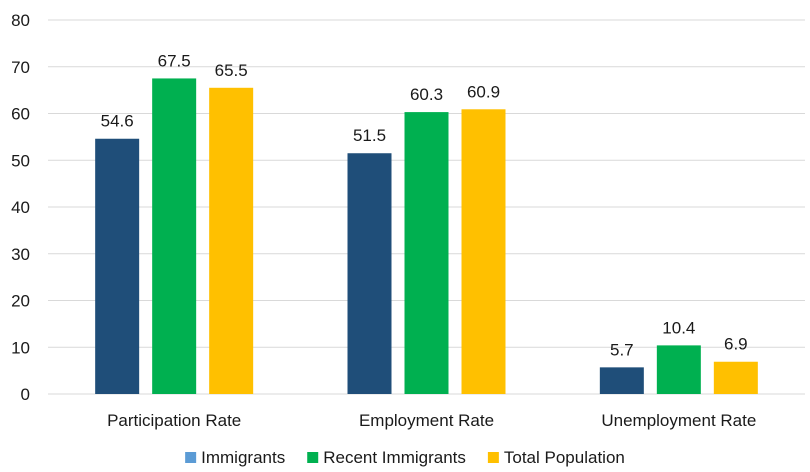 The width and height of the screenshot is (810, 472). I want to click on y-tick-label-40: 40, so click(20, 207).